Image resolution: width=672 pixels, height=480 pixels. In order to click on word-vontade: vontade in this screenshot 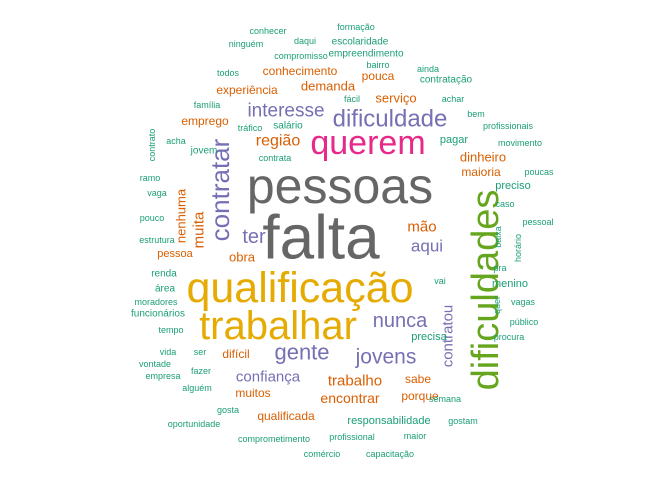, I will do `click(155, 364)`.